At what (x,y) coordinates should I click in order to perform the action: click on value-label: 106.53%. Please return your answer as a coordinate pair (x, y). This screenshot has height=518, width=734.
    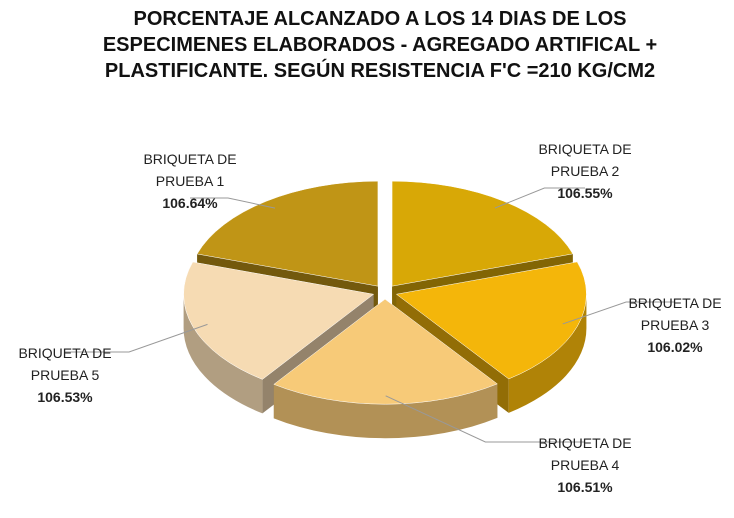
    Looking at the image, I should click on (65, 397).